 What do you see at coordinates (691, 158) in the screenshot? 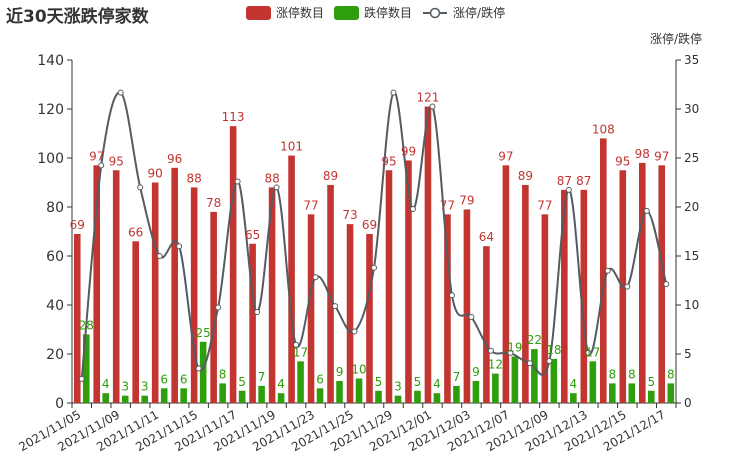
I see `y-right-tick-label: 25` at bounding box center [691, 158].